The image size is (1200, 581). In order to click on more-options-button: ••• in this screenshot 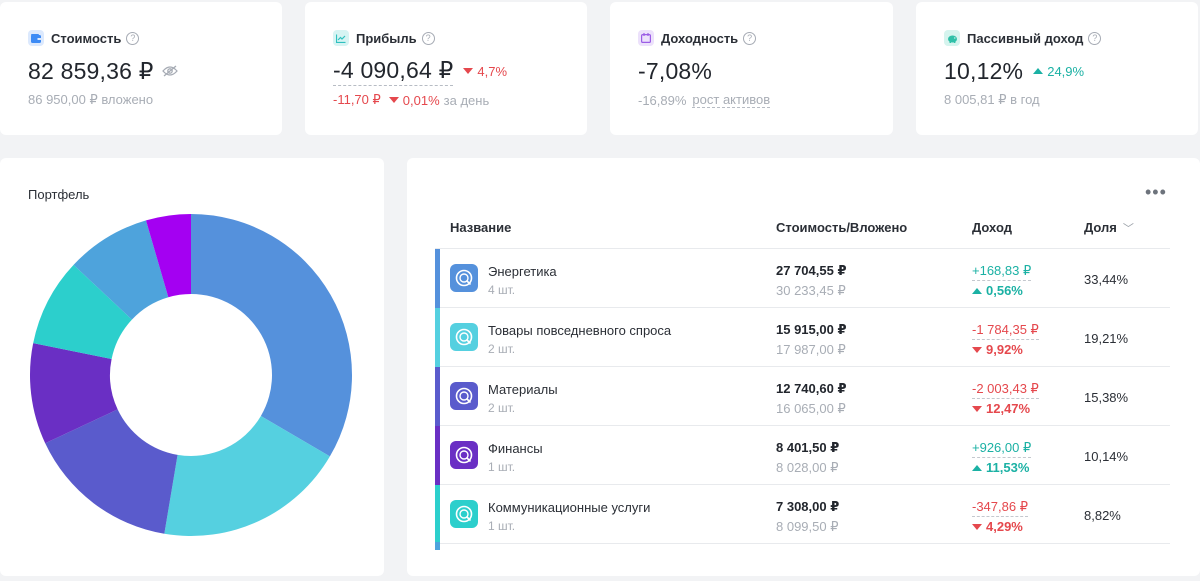, I will do `click(1156, 192)`.